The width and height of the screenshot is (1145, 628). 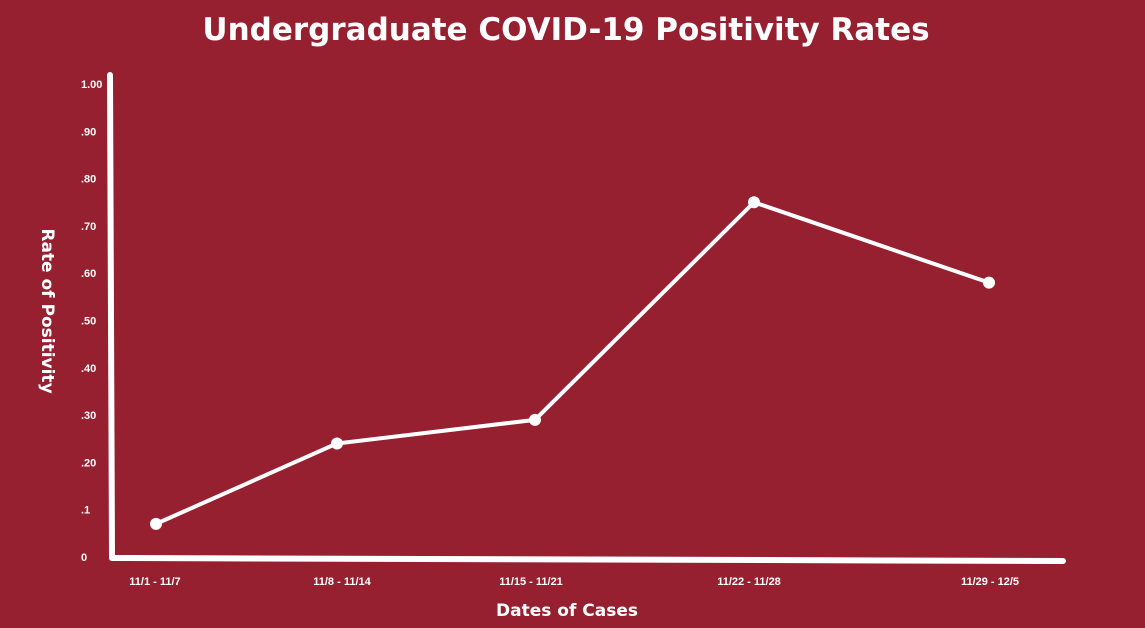 I want to click on y-tick-label: 1.00, so click(x=91, y=85).